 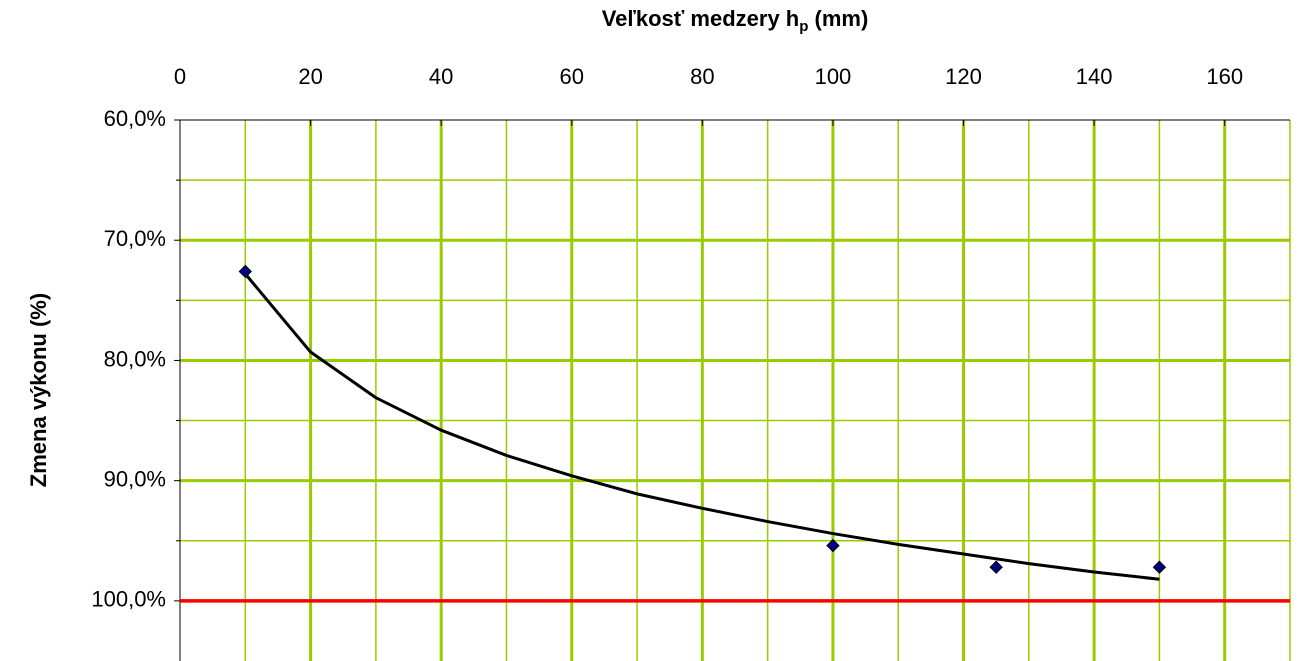 I want to click on y-tick-label: 80,0%, so click(x=135, y=358).